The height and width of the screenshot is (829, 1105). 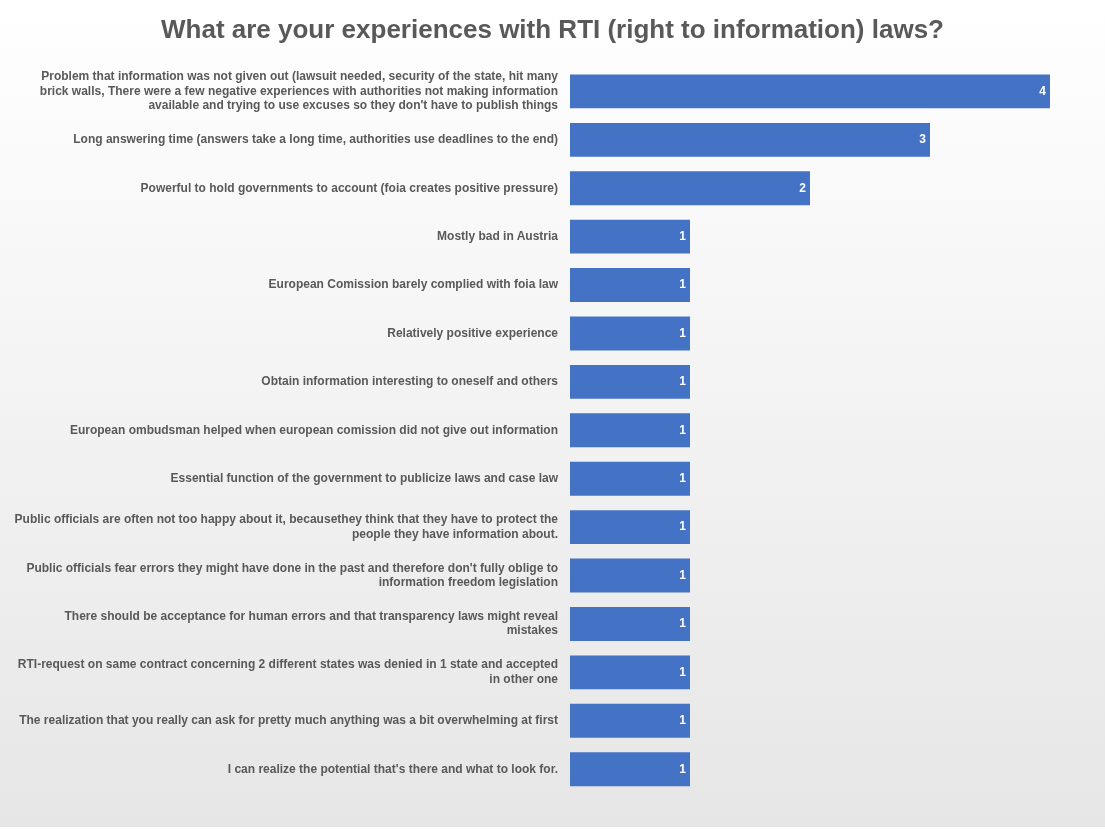 What do you see at coordinates (392, 768) in the screenshot?
I see `y-tick-label: I can realize the potential that's there and what to look for.` at bounding box center [392, 768].